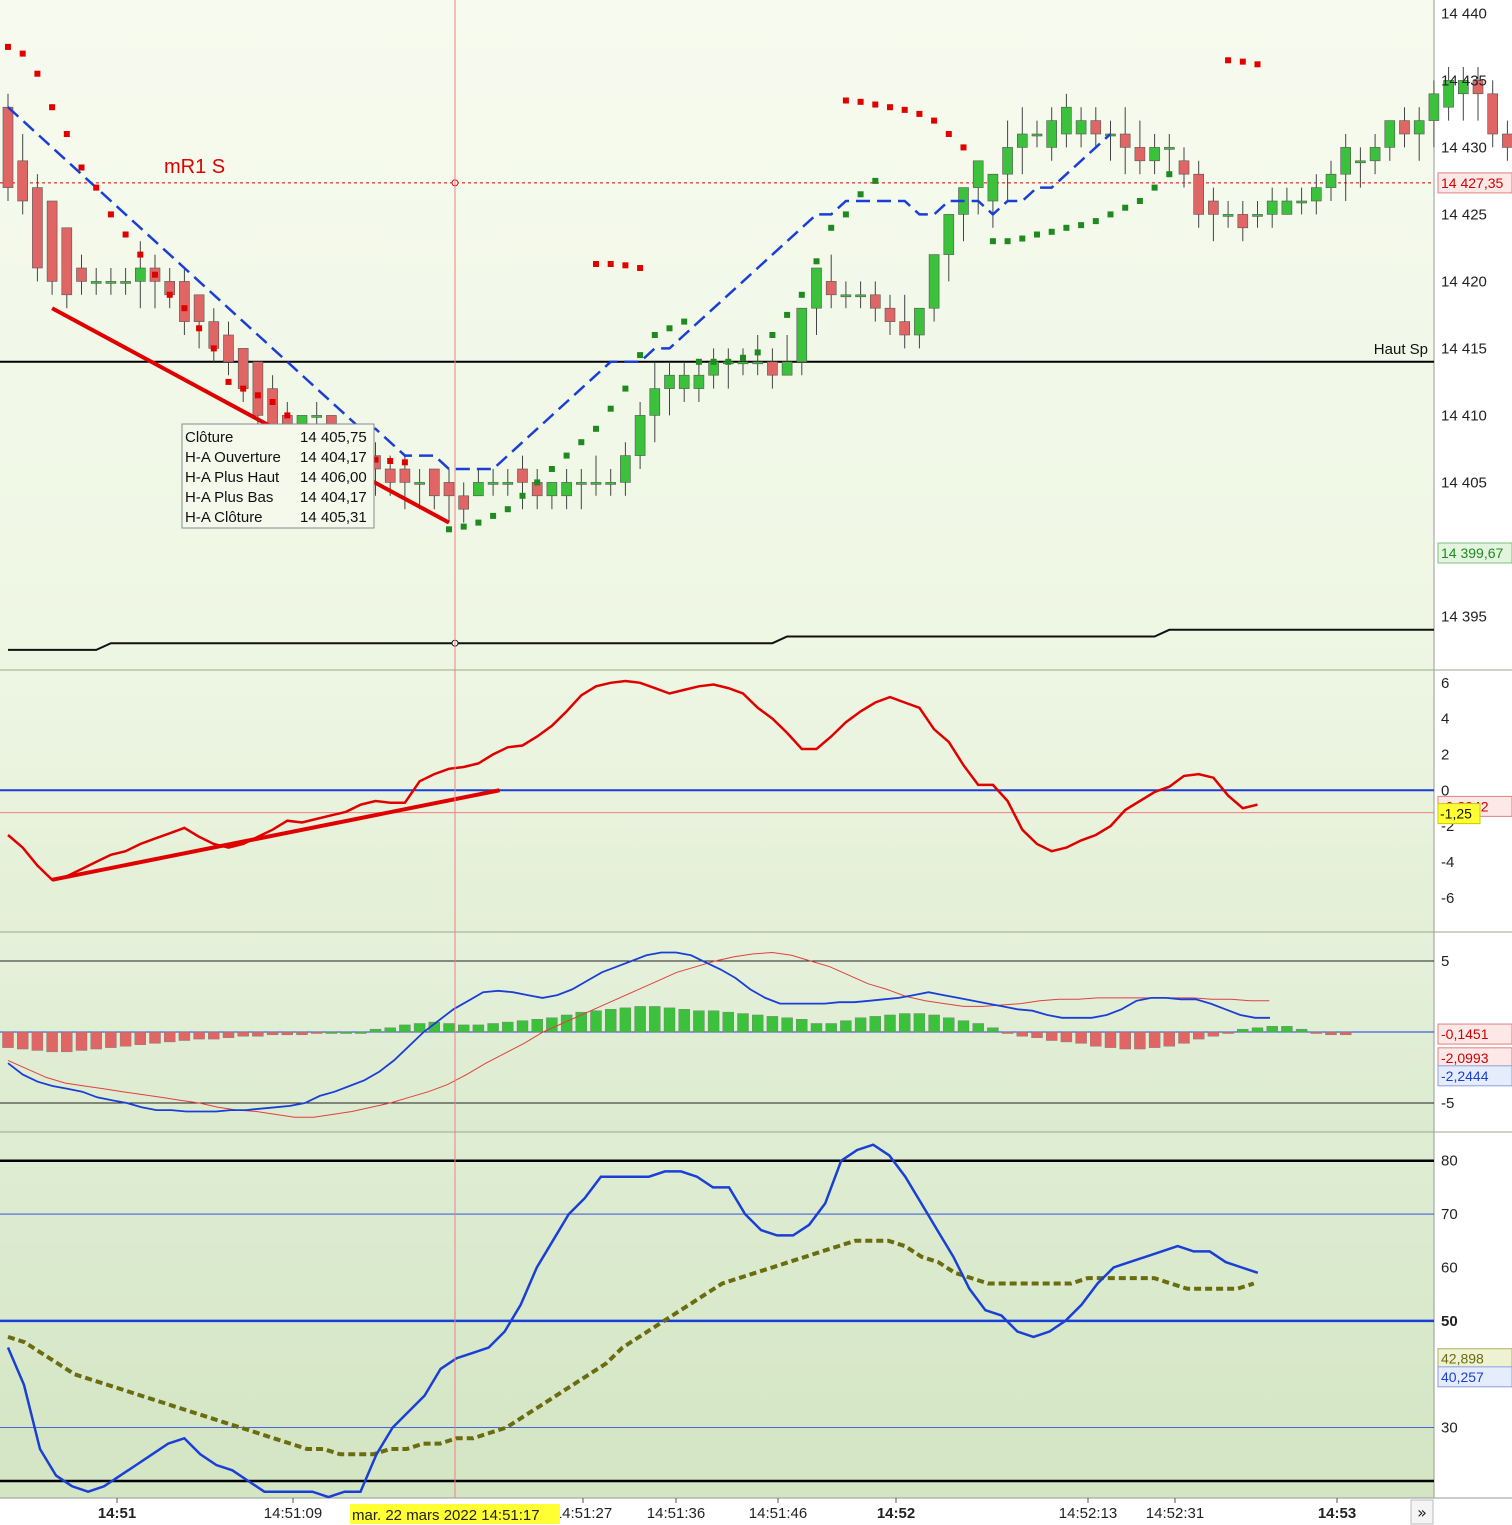 Image resolution: width=1512 pixels, height=1525 pixels. I want to click on macd-value-tag-text: -2,2444, so click(1465, 1076).